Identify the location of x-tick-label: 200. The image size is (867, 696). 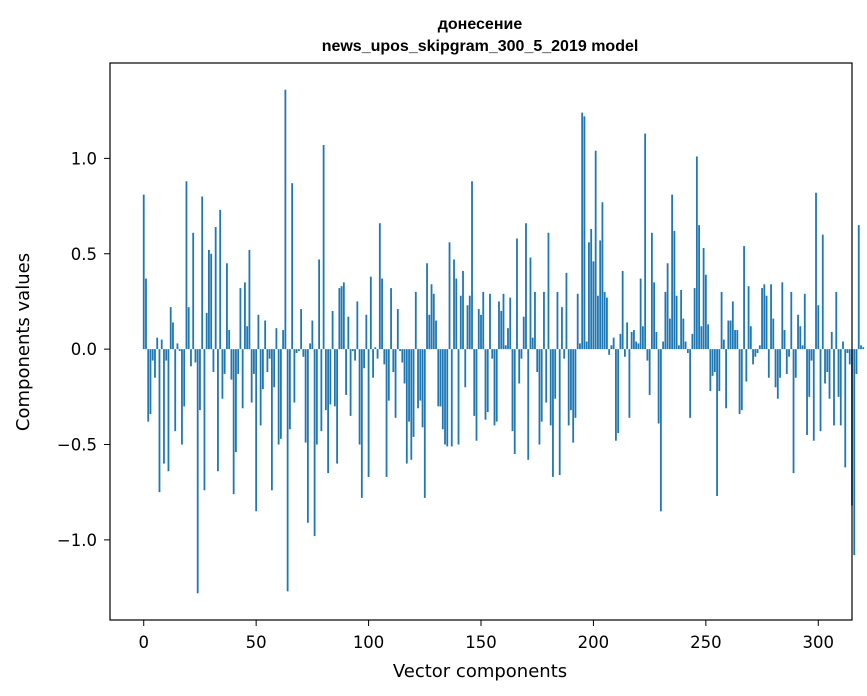
(594, 642).